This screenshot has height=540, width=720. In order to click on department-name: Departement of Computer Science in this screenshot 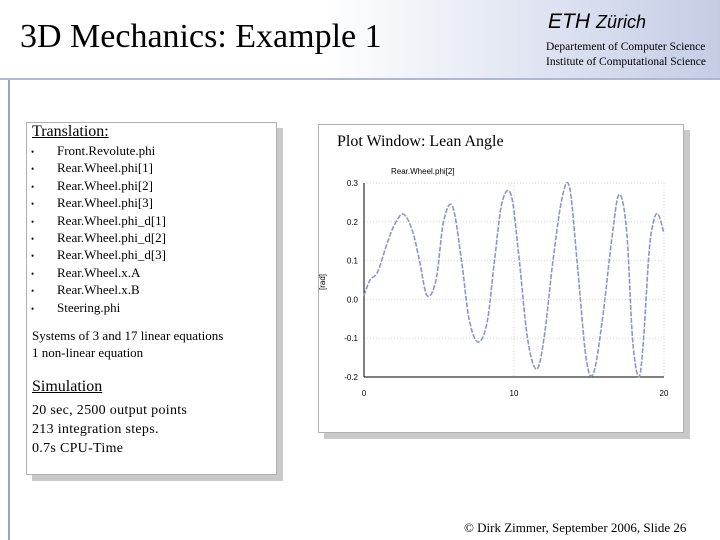, I will do `click(626, 47)`.